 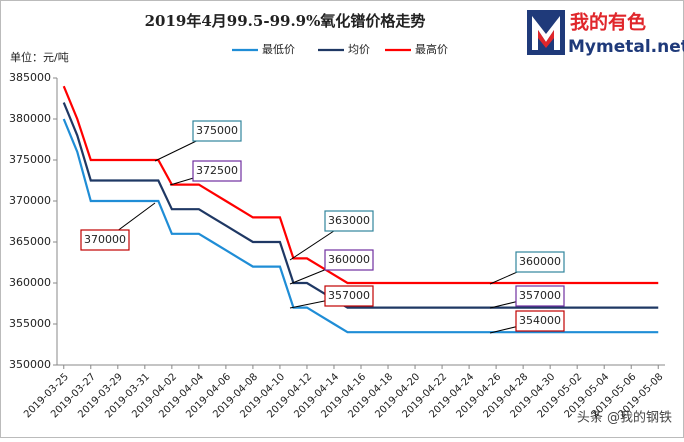 I want to click on annotation-text: 375000, so click(x=217, y=130).